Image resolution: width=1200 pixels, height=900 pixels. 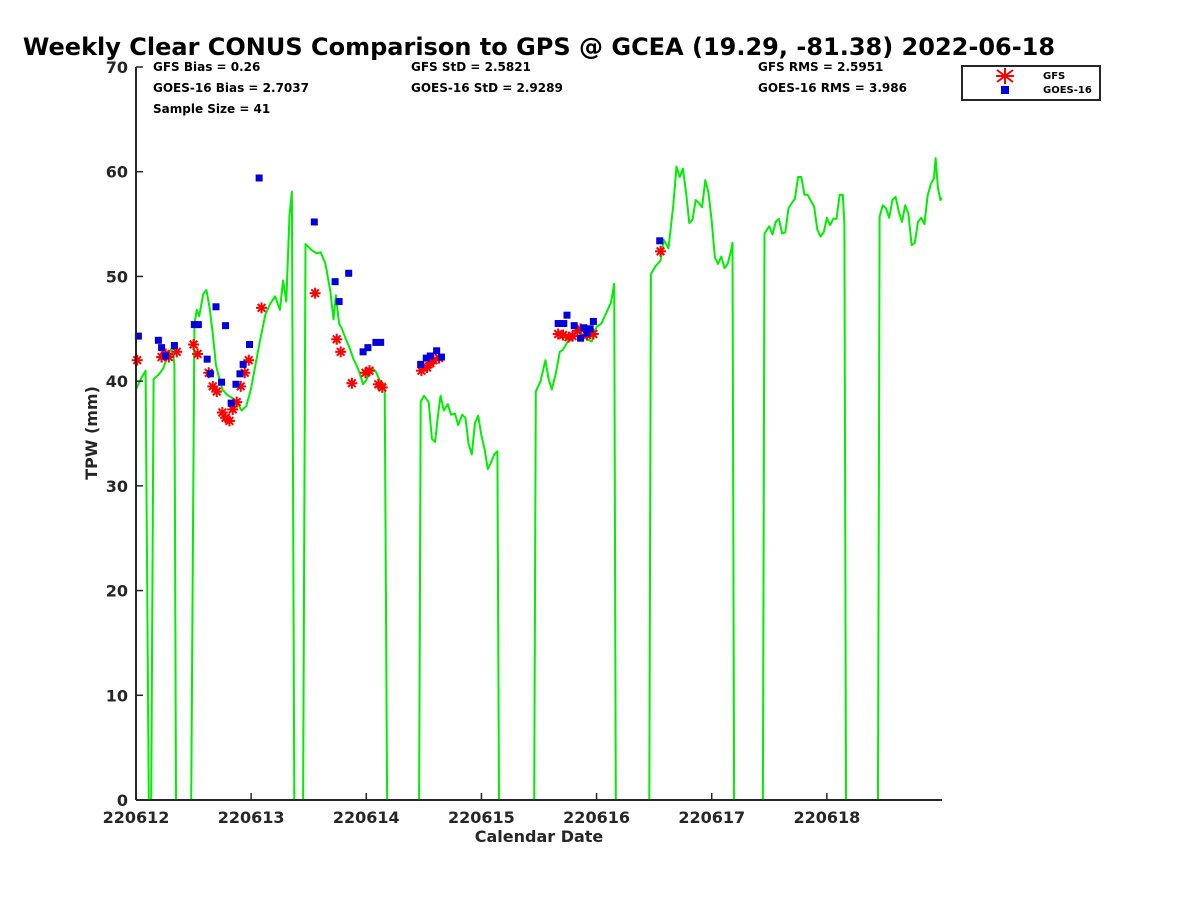 I want to click on y-tick-label: 50, so click(x=117, y=276).